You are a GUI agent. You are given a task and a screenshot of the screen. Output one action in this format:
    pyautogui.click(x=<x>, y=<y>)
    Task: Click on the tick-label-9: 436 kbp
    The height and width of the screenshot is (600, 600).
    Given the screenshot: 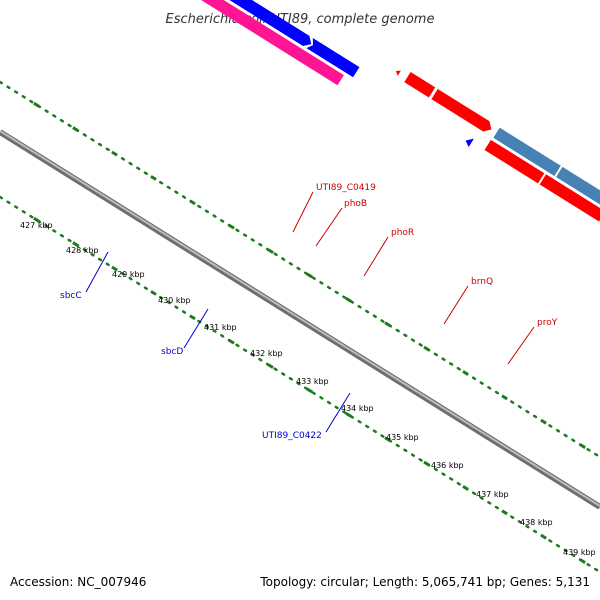 What is the action you would take?
    pyautogui.click(x=447, y=465)
    